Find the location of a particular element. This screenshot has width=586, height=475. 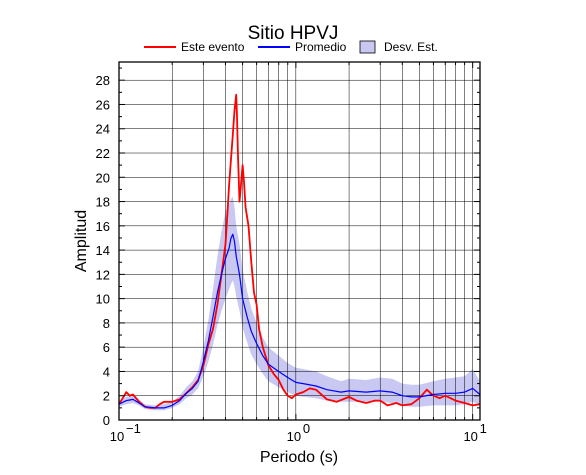

x-tick-label: 10⁻¹ is located at coordinates (125, 432).